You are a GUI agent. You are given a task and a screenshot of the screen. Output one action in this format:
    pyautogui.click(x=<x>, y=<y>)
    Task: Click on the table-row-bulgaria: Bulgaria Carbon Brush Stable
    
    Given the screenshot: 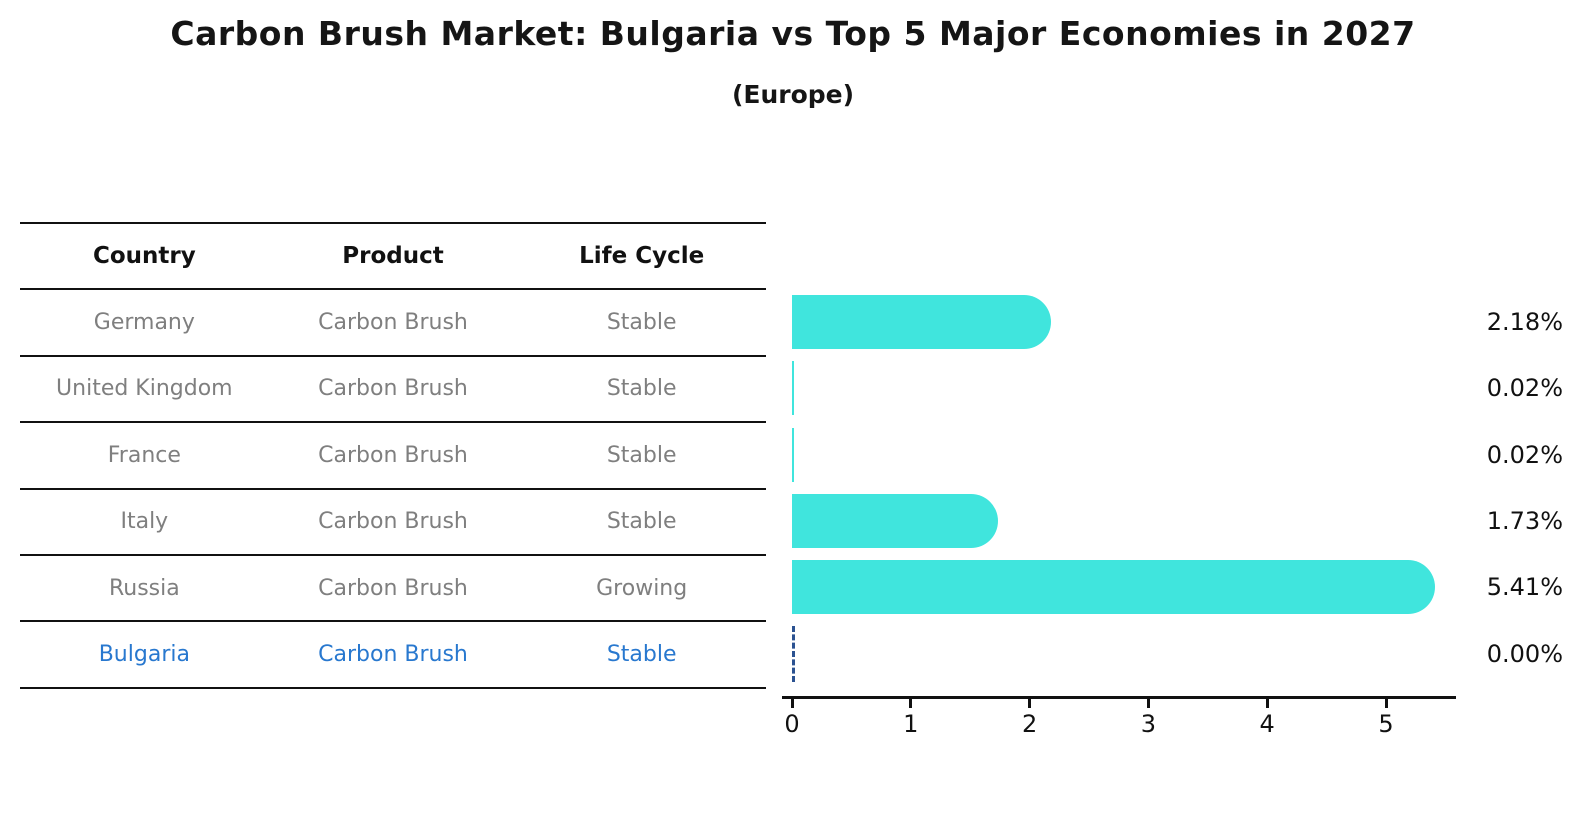 What is the action you would take?
    pyautogui.click(x=393, y=655)
    